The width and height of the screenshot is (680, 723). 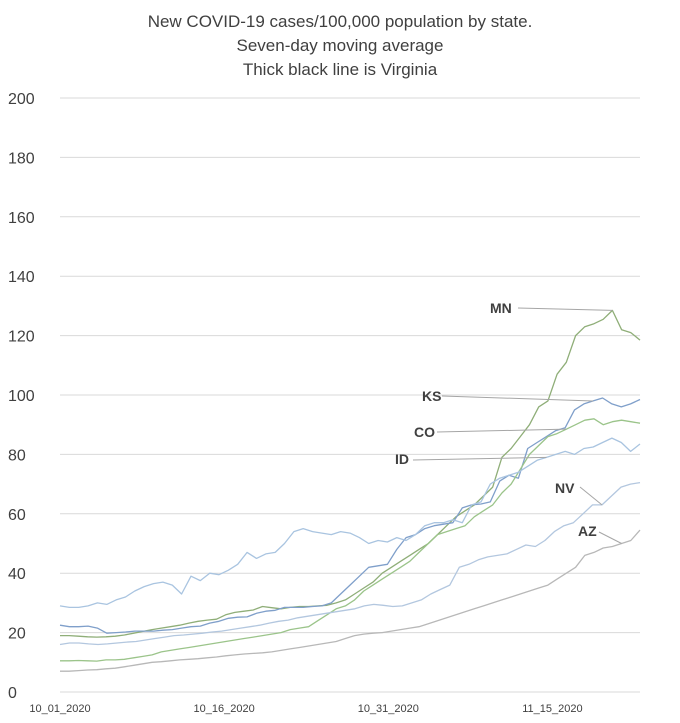 I want to click on chart-title-line-3: Thick black line is Virginia, so click(x=340, y=69).